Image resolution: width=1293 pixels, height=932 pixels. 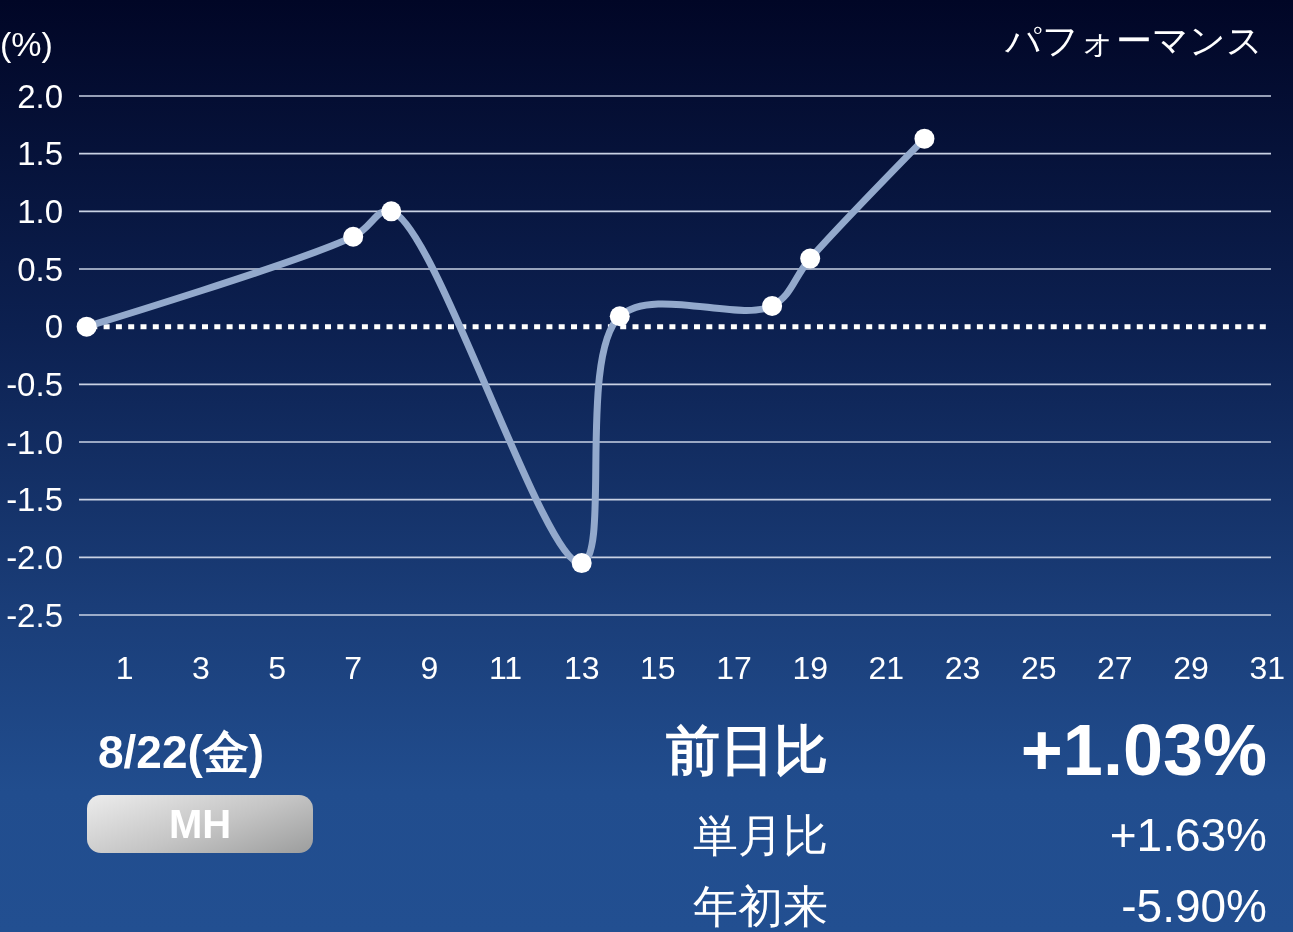 I want to click on y-tick-label: -1.0, so click(x=34, y=442).